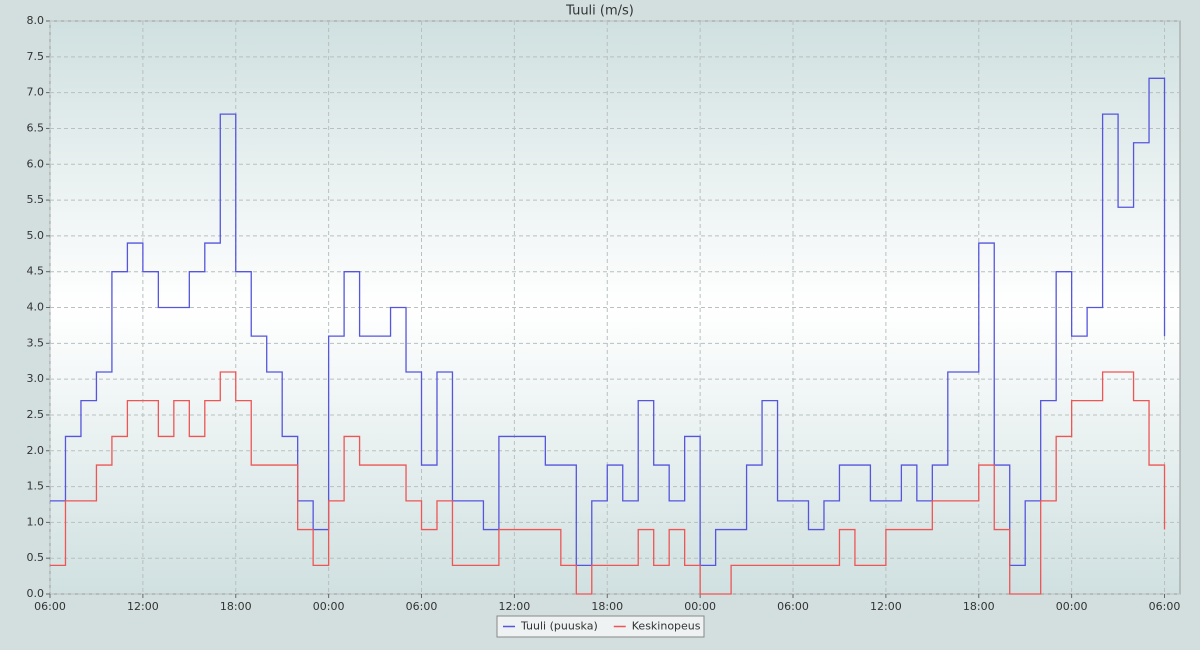 Image resolution: width=1200 pixels, height=650 pixels. What do you see at coordinates (36, 450) in the screenshot?
I see `y-tick-label: 2.0` at bounding box center [36, 450].